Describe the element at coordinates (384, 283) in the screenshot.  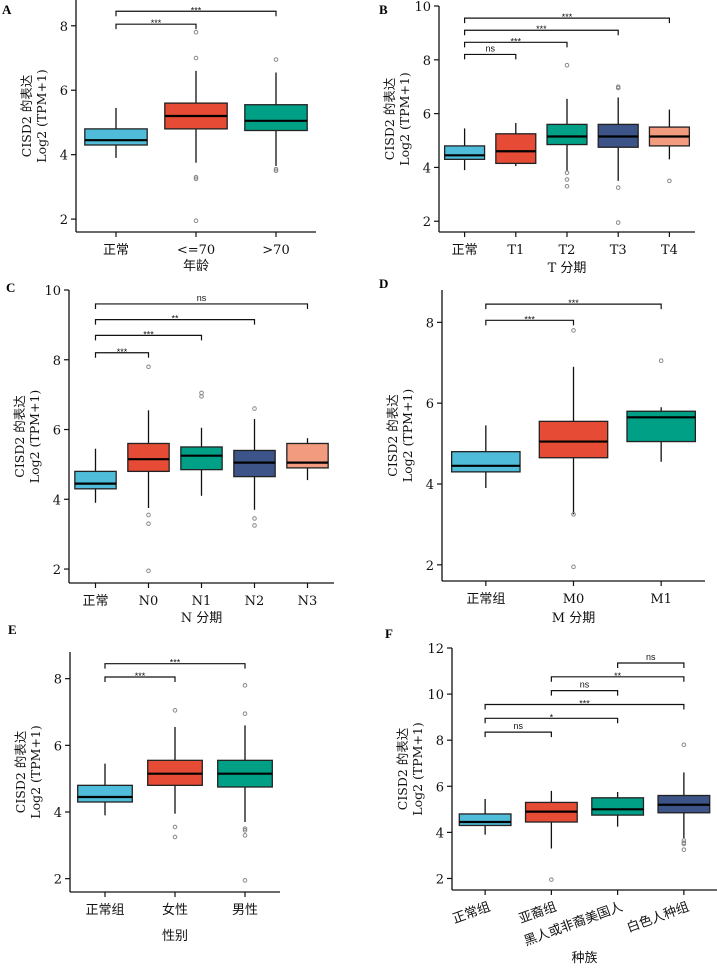
I see `panel-label-d: D` at that location.